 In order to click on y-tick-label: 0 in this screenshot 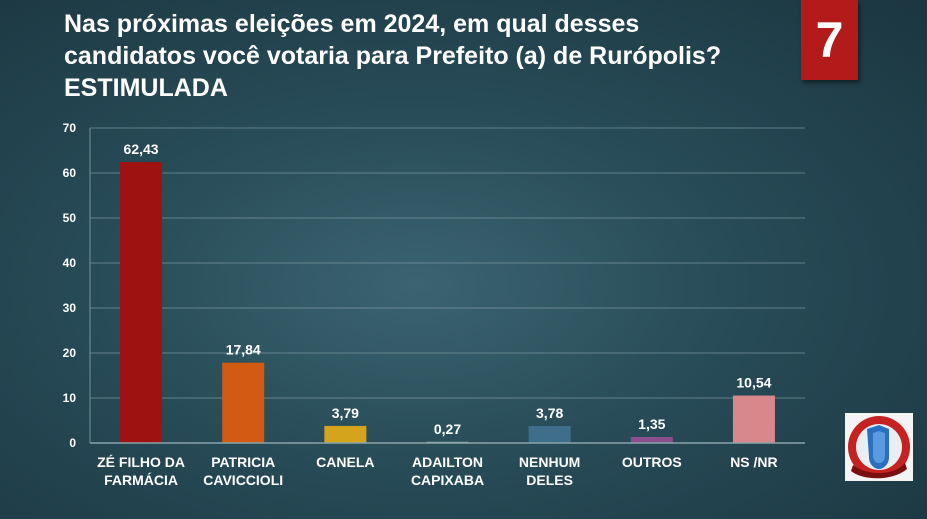, I will do `click(72, 443)`.